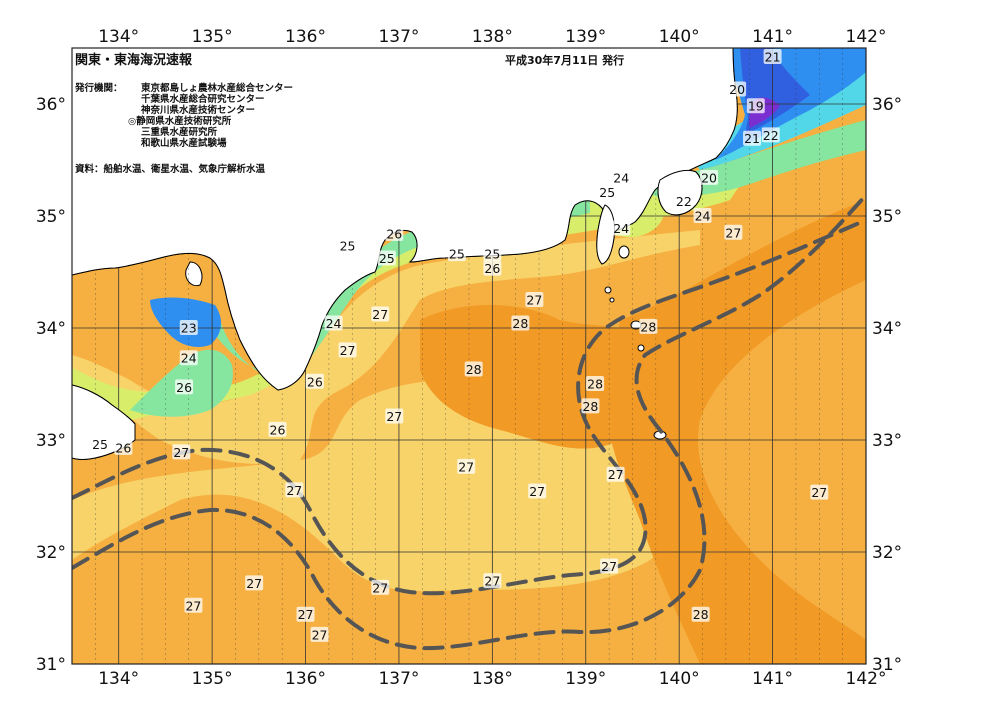 The image size is (1002, 713). Describe the element at coordinates (305, 679) in the screenshot. I see `lon-label-bottom: 136°` at that location.